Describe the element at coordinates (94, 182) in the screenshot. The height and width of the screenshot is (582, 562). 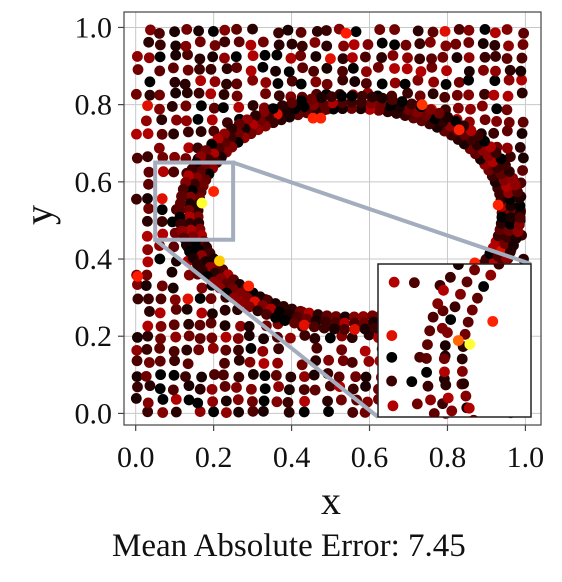
I see `y-tick-label: 0.6` at that location.